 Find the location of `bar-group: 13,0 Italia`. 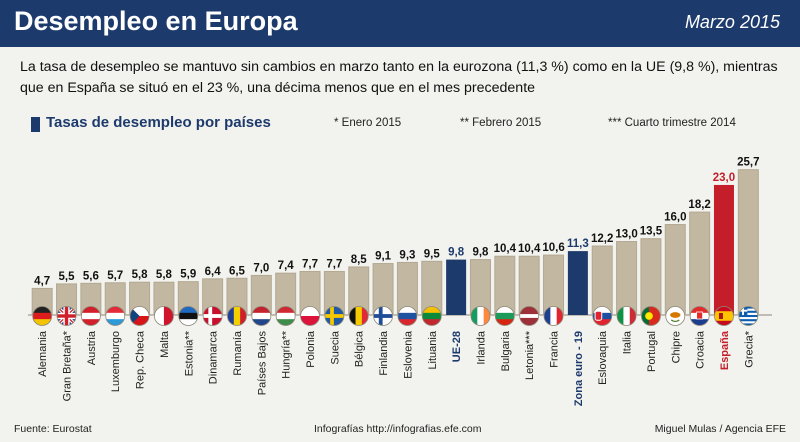

bar-group: 13,0 Italia is located at coordinates (626, 292).